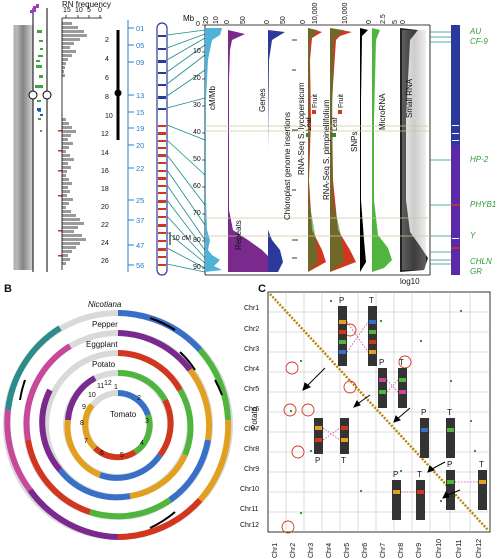 The height and width of the screenshot is (559, 500). What do you see at coordinates (107, 59) in the screenshot?
I see `cm-tick: 4` at bounding box center [107, 59].